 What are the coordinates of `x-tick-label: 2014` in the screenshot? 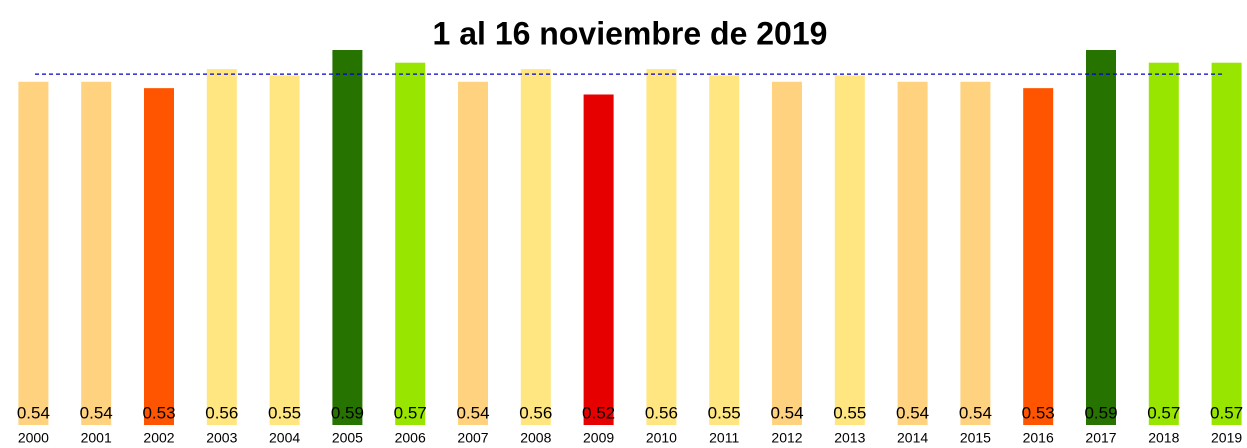 It's located at (912, 438).